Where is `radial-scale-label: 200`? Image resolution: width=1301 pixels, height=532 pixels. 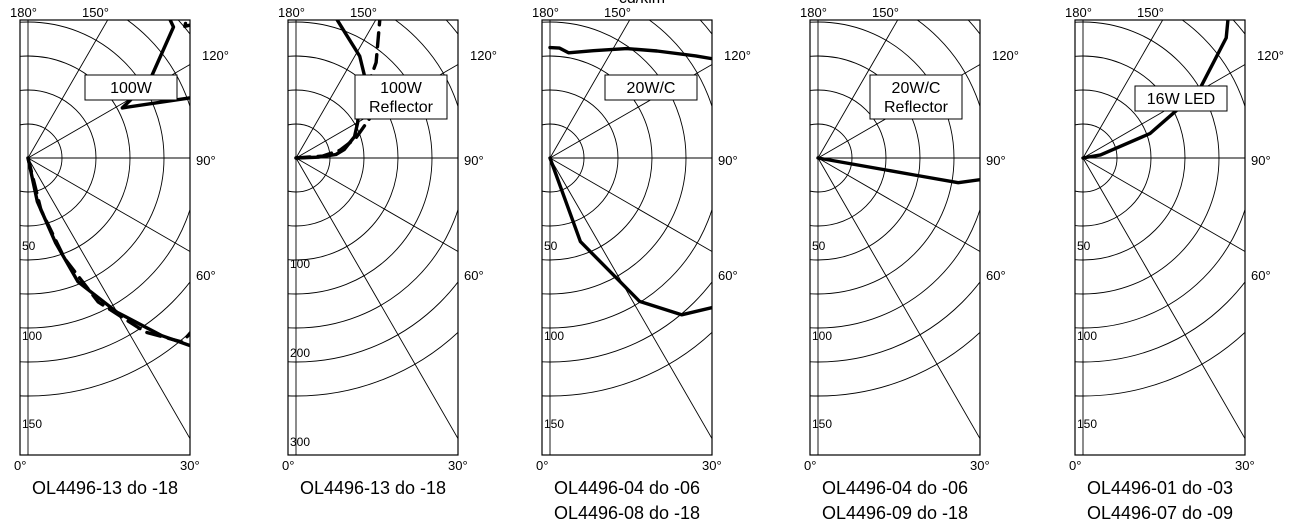
radial-scale-label: 200 is located at coordinates (300, 353).